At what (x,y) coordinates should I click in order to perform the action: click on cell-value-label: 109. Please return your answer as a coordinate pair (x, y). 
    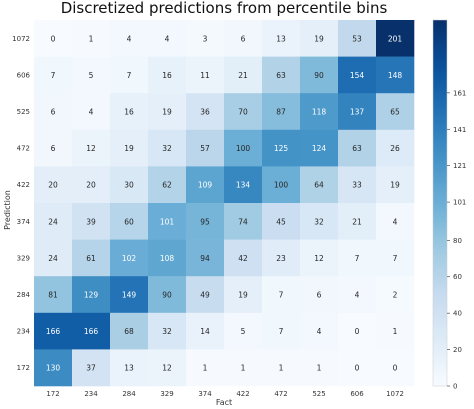
    Looking at the image, I should click on (205, 185).